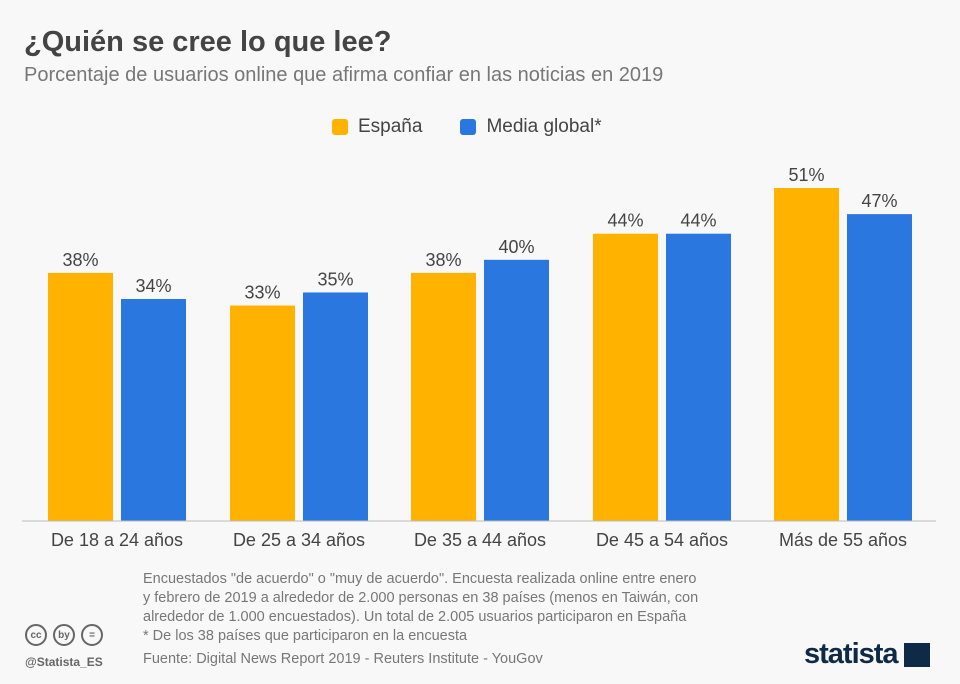  What do you see at coordinates (843, 540) in the screenshot?
I see `x-tick-label: Más de 55 años` at bounding box center [843, 540].